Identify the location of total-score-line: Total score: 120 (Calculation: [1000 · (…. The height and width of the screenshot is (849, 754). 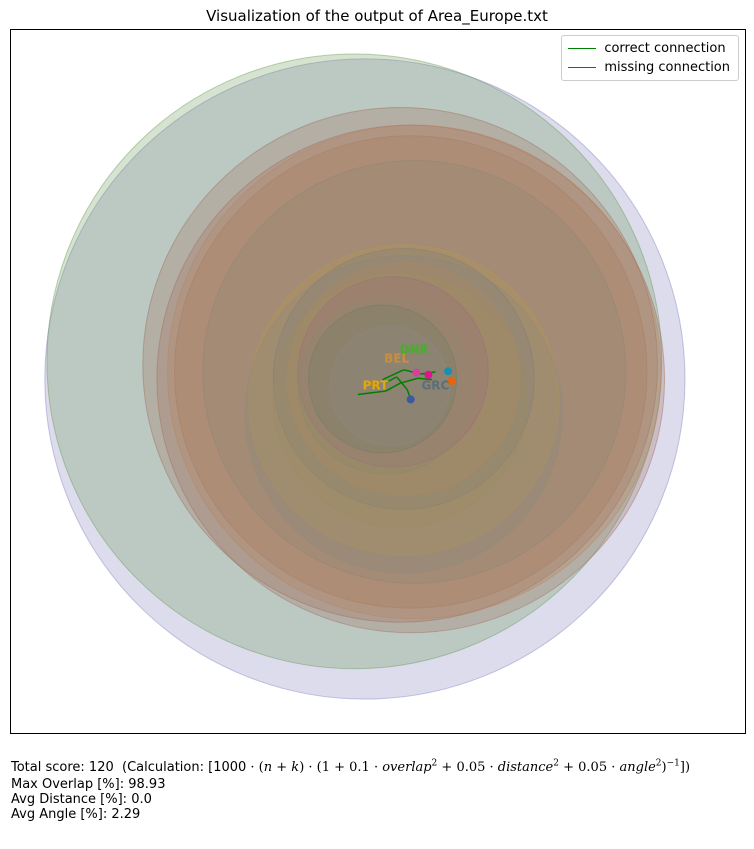
(351, 766).